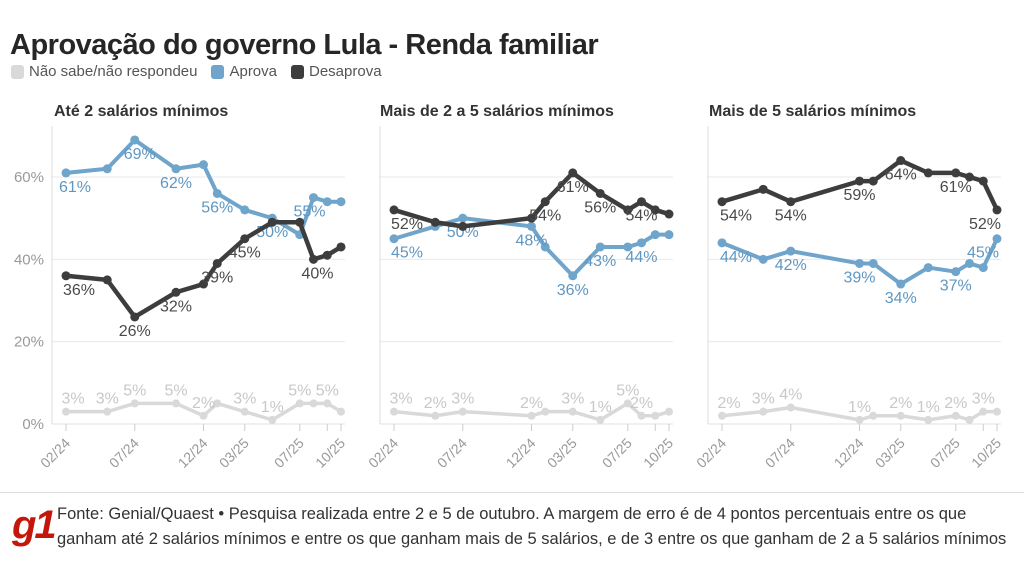 This screenshot has width=1024, height=581. I want to click on data-label: 55%, so click(309, 212).